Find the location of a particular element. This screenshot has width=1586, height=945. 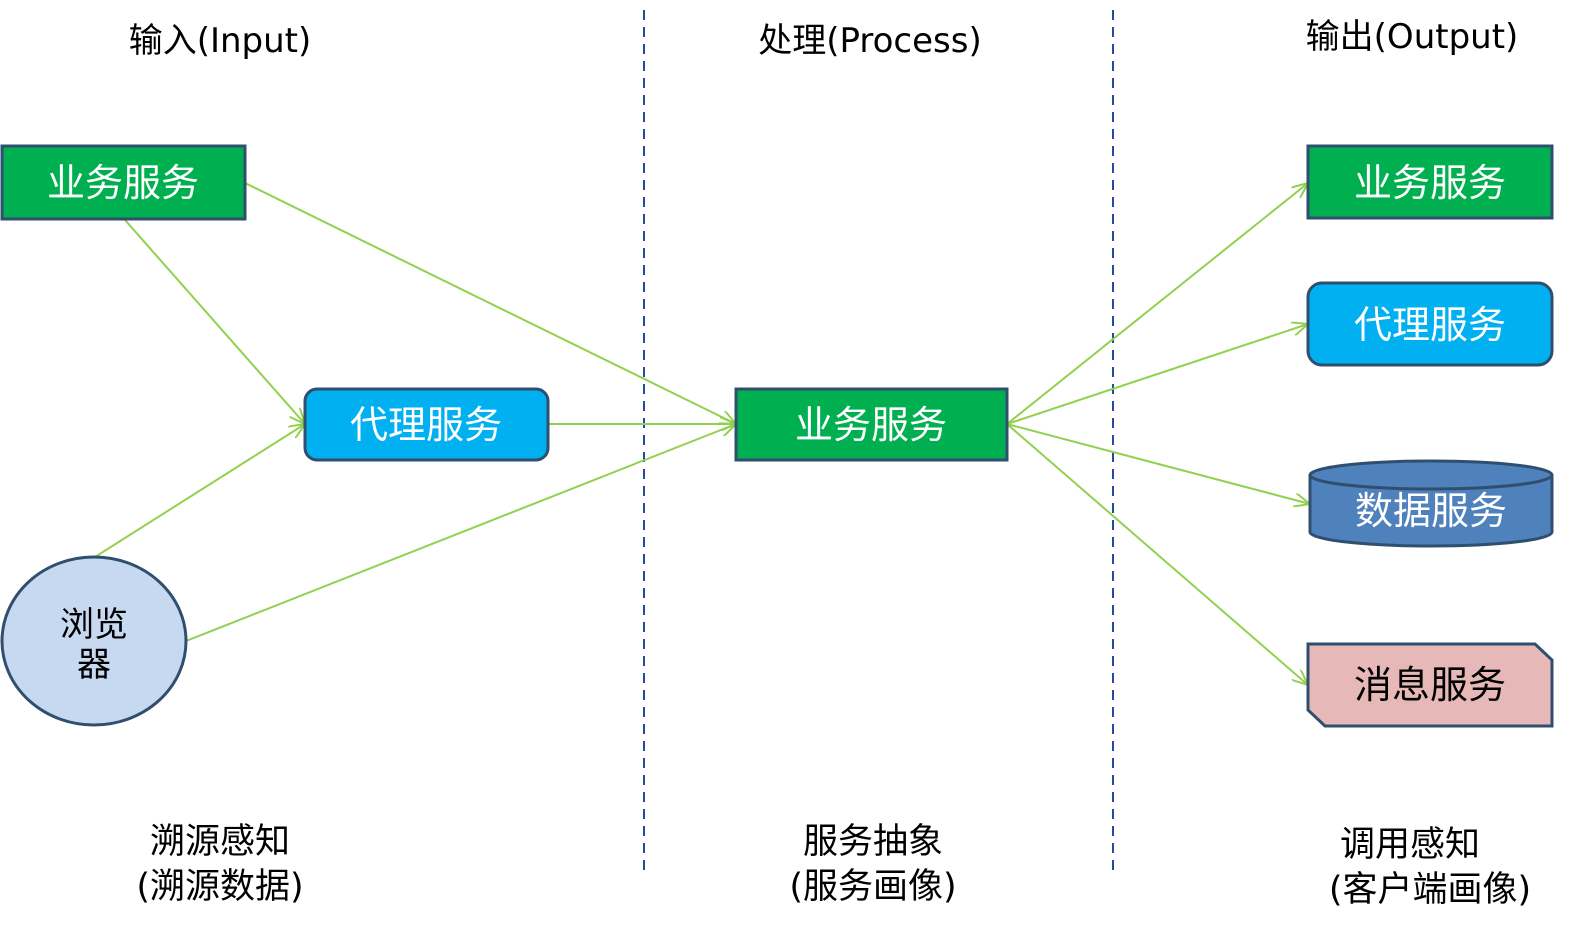

arrow-center-to-out-proxy is located at coordinates (1157, 374).